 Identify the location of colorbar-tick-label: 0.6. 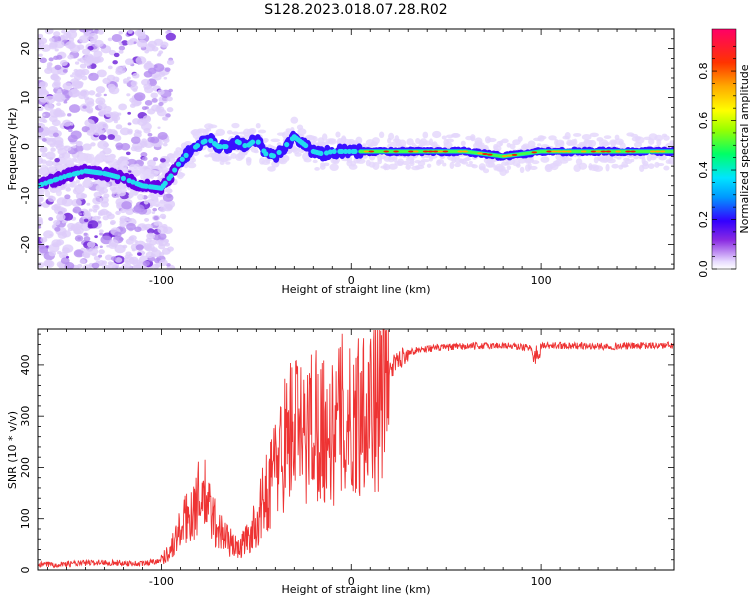
(703, 120).